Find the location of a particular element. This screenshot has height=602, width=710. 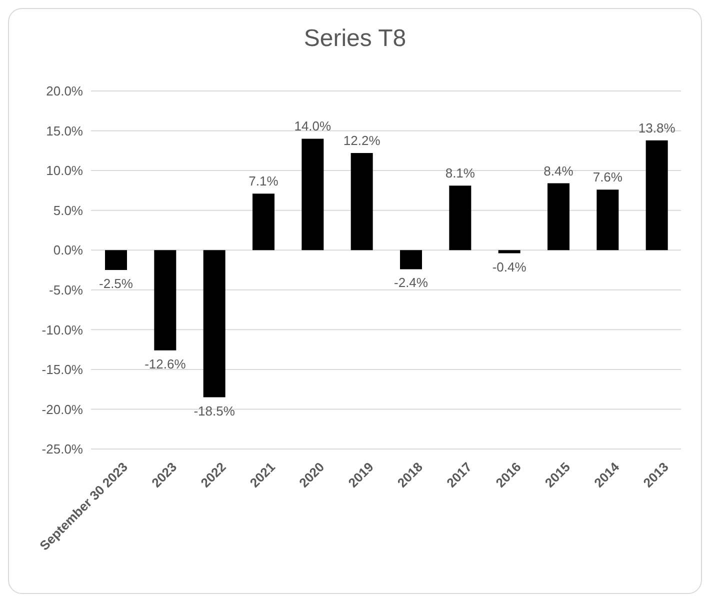

y-tick-label: 5.0% is located at coordinates (68, 210).